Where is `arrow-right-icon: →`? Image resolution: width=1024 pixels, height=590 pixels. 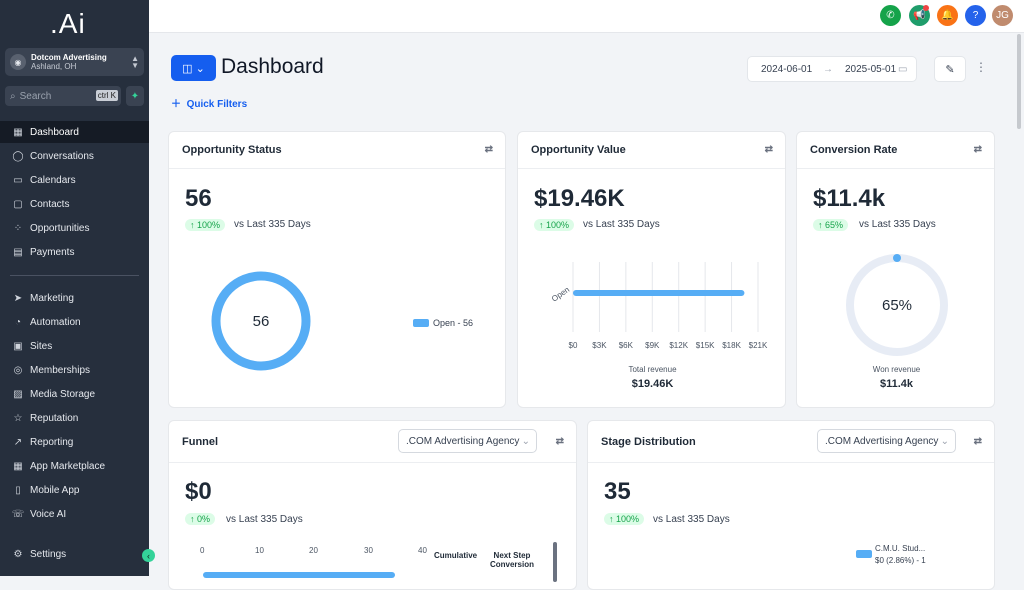 arrow-right-icon: → is located at coordinates (828, 69).